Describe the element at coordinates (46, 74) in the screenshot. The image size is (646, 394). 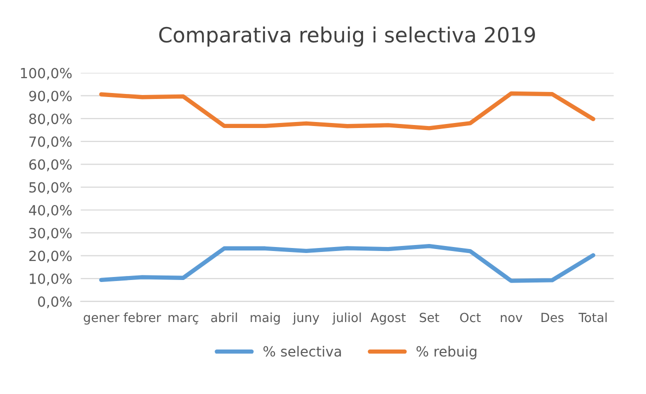
I see `y-tick-label: 100,0%` at that location.